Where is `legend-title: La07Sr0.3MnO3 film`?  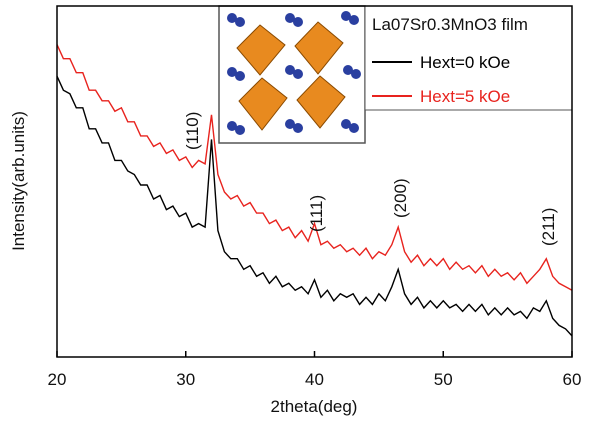 legend-title: La07Sr0.3MnO3 film is located at coordinates (450, 24).